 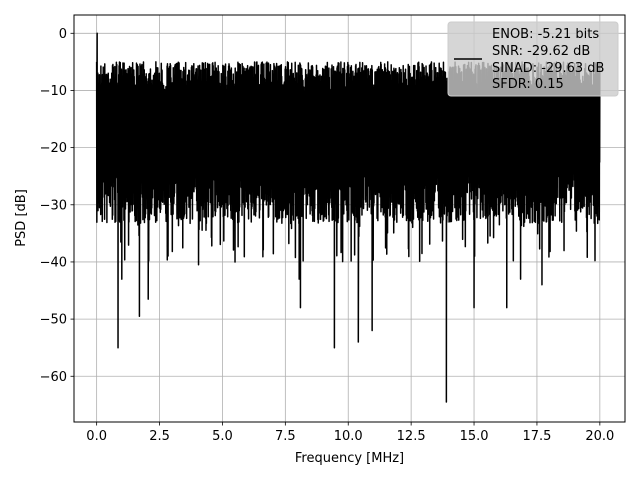 I want to click on x-tick-label: 15.0, so click(x=474, y=436).